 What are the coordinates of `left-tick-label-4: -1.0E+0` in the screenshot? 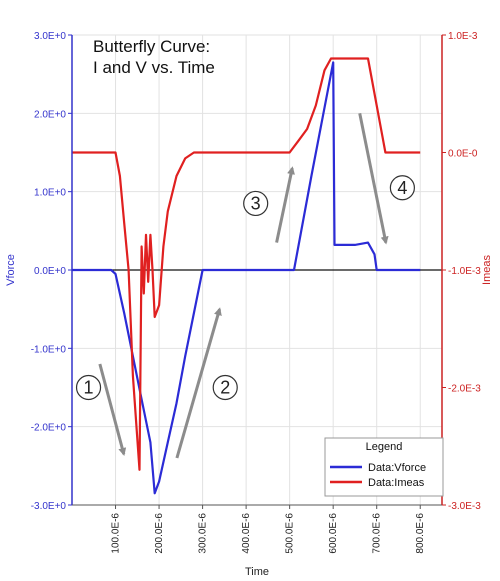 It's located at (49, 349).